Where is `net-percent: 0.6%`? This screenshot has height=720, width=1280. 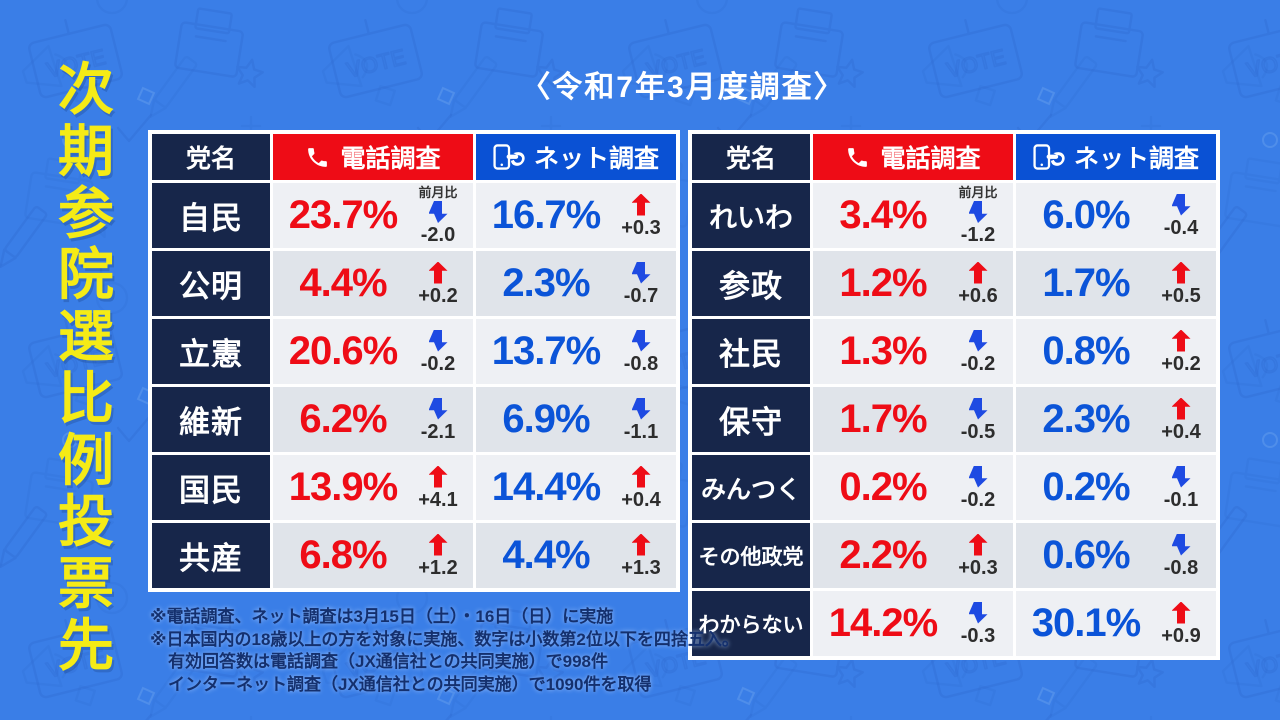 net-percent: 0.6% is located at coordinates (1086, 555).